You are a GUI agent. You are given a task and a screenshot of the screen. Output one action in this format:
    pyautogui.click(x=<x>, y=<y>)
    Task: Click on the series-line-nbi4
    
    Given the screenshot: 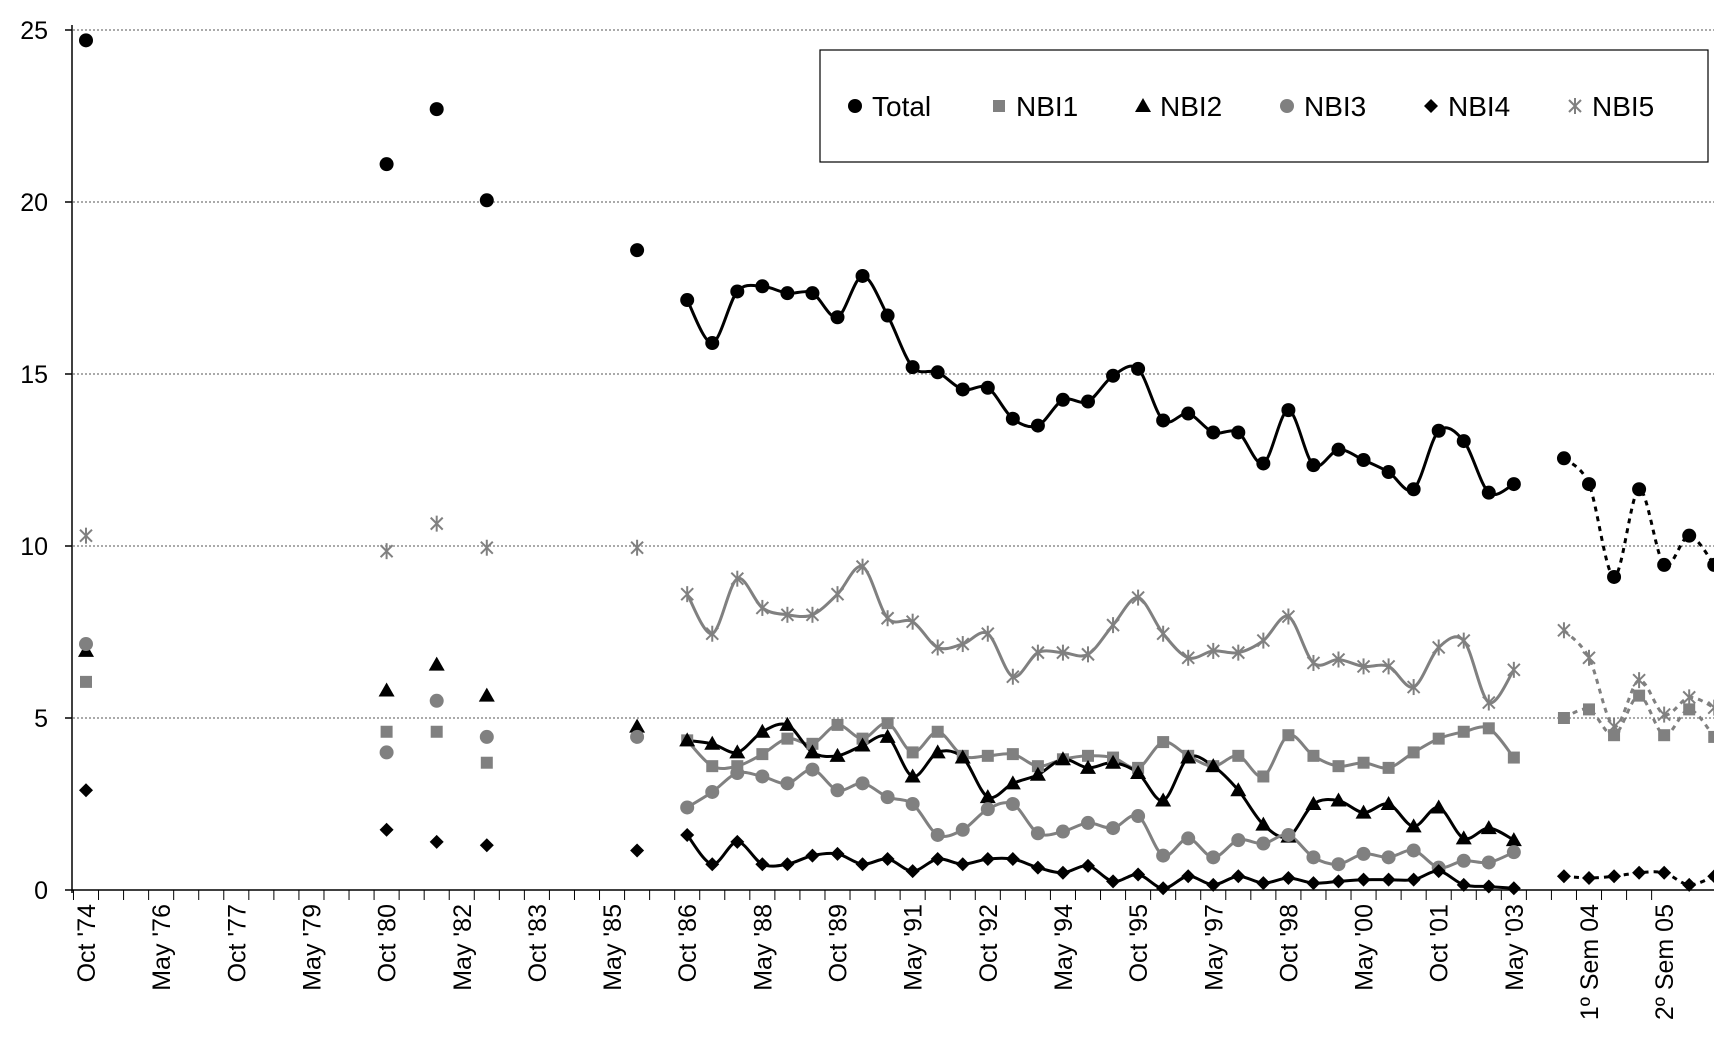 What is the action you would take?
    pyautogui.click(x=1100, y=862)
    